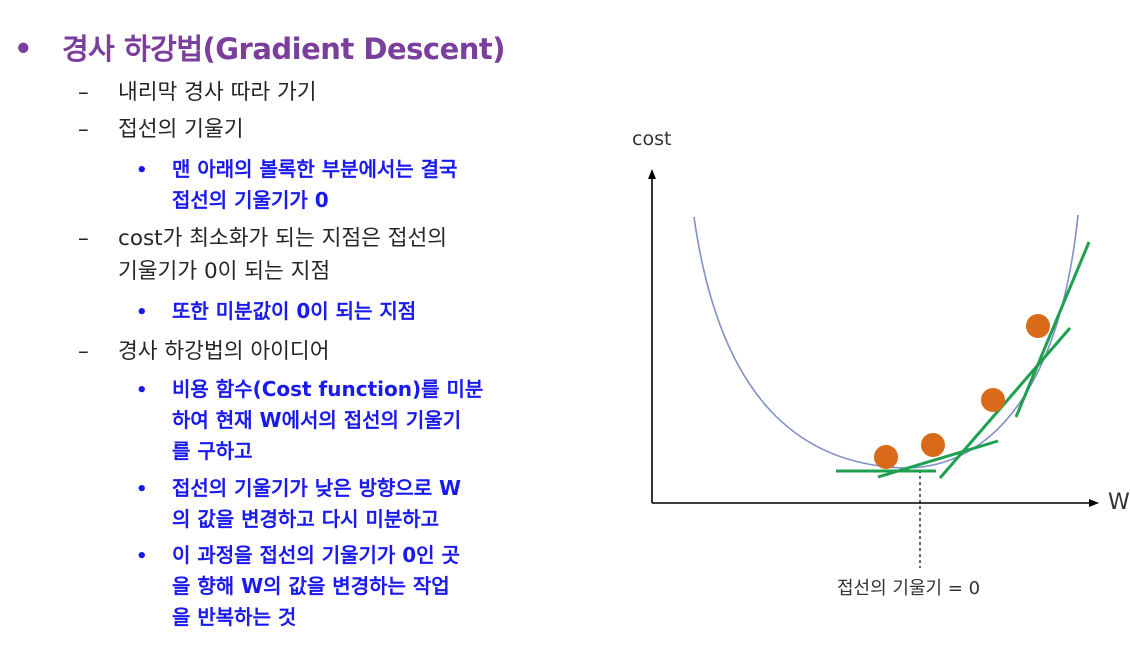 The width and height of the screenshot is (1130, 668). What do you see at coordinates (886, 341) in the screenshot?
I see `cost-curve` at bounding box center [886, 341].